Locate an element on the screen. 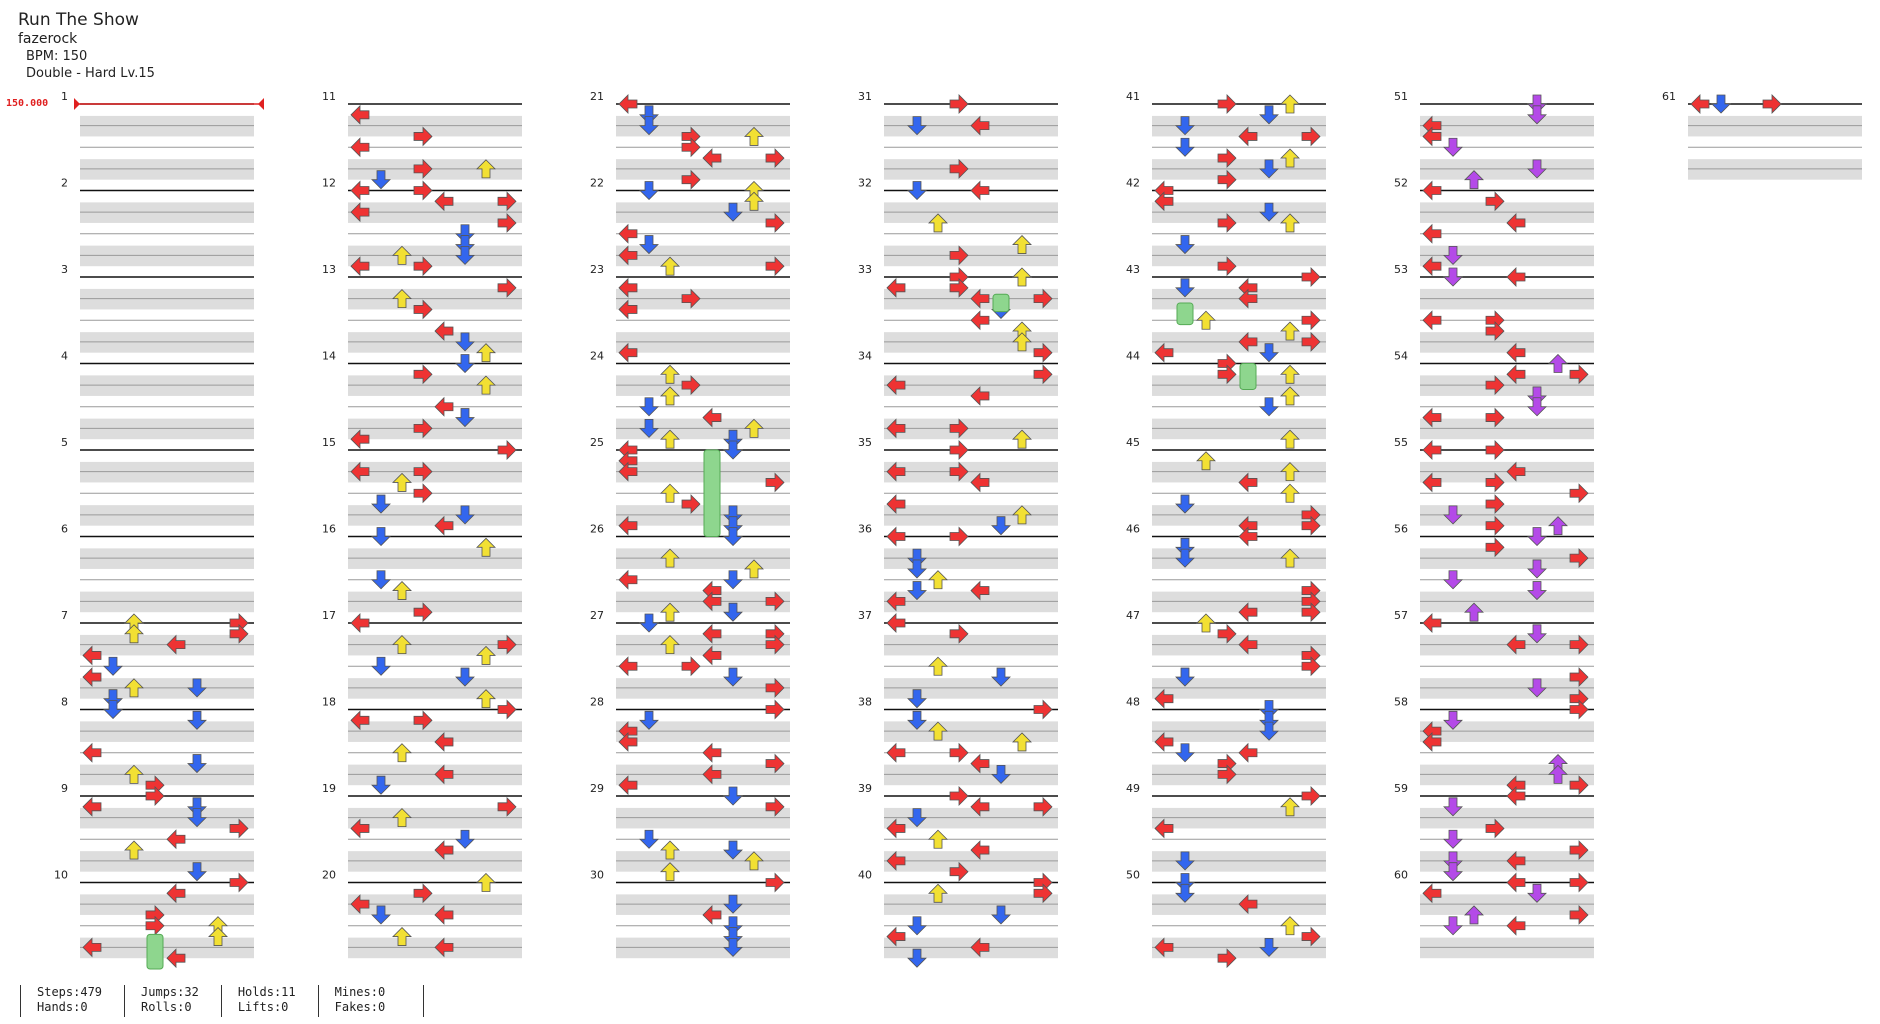 Image resolution: width=1880 pixels, height=1024 pixels. measure-number: 57 is located at coordinates (1401, 615).